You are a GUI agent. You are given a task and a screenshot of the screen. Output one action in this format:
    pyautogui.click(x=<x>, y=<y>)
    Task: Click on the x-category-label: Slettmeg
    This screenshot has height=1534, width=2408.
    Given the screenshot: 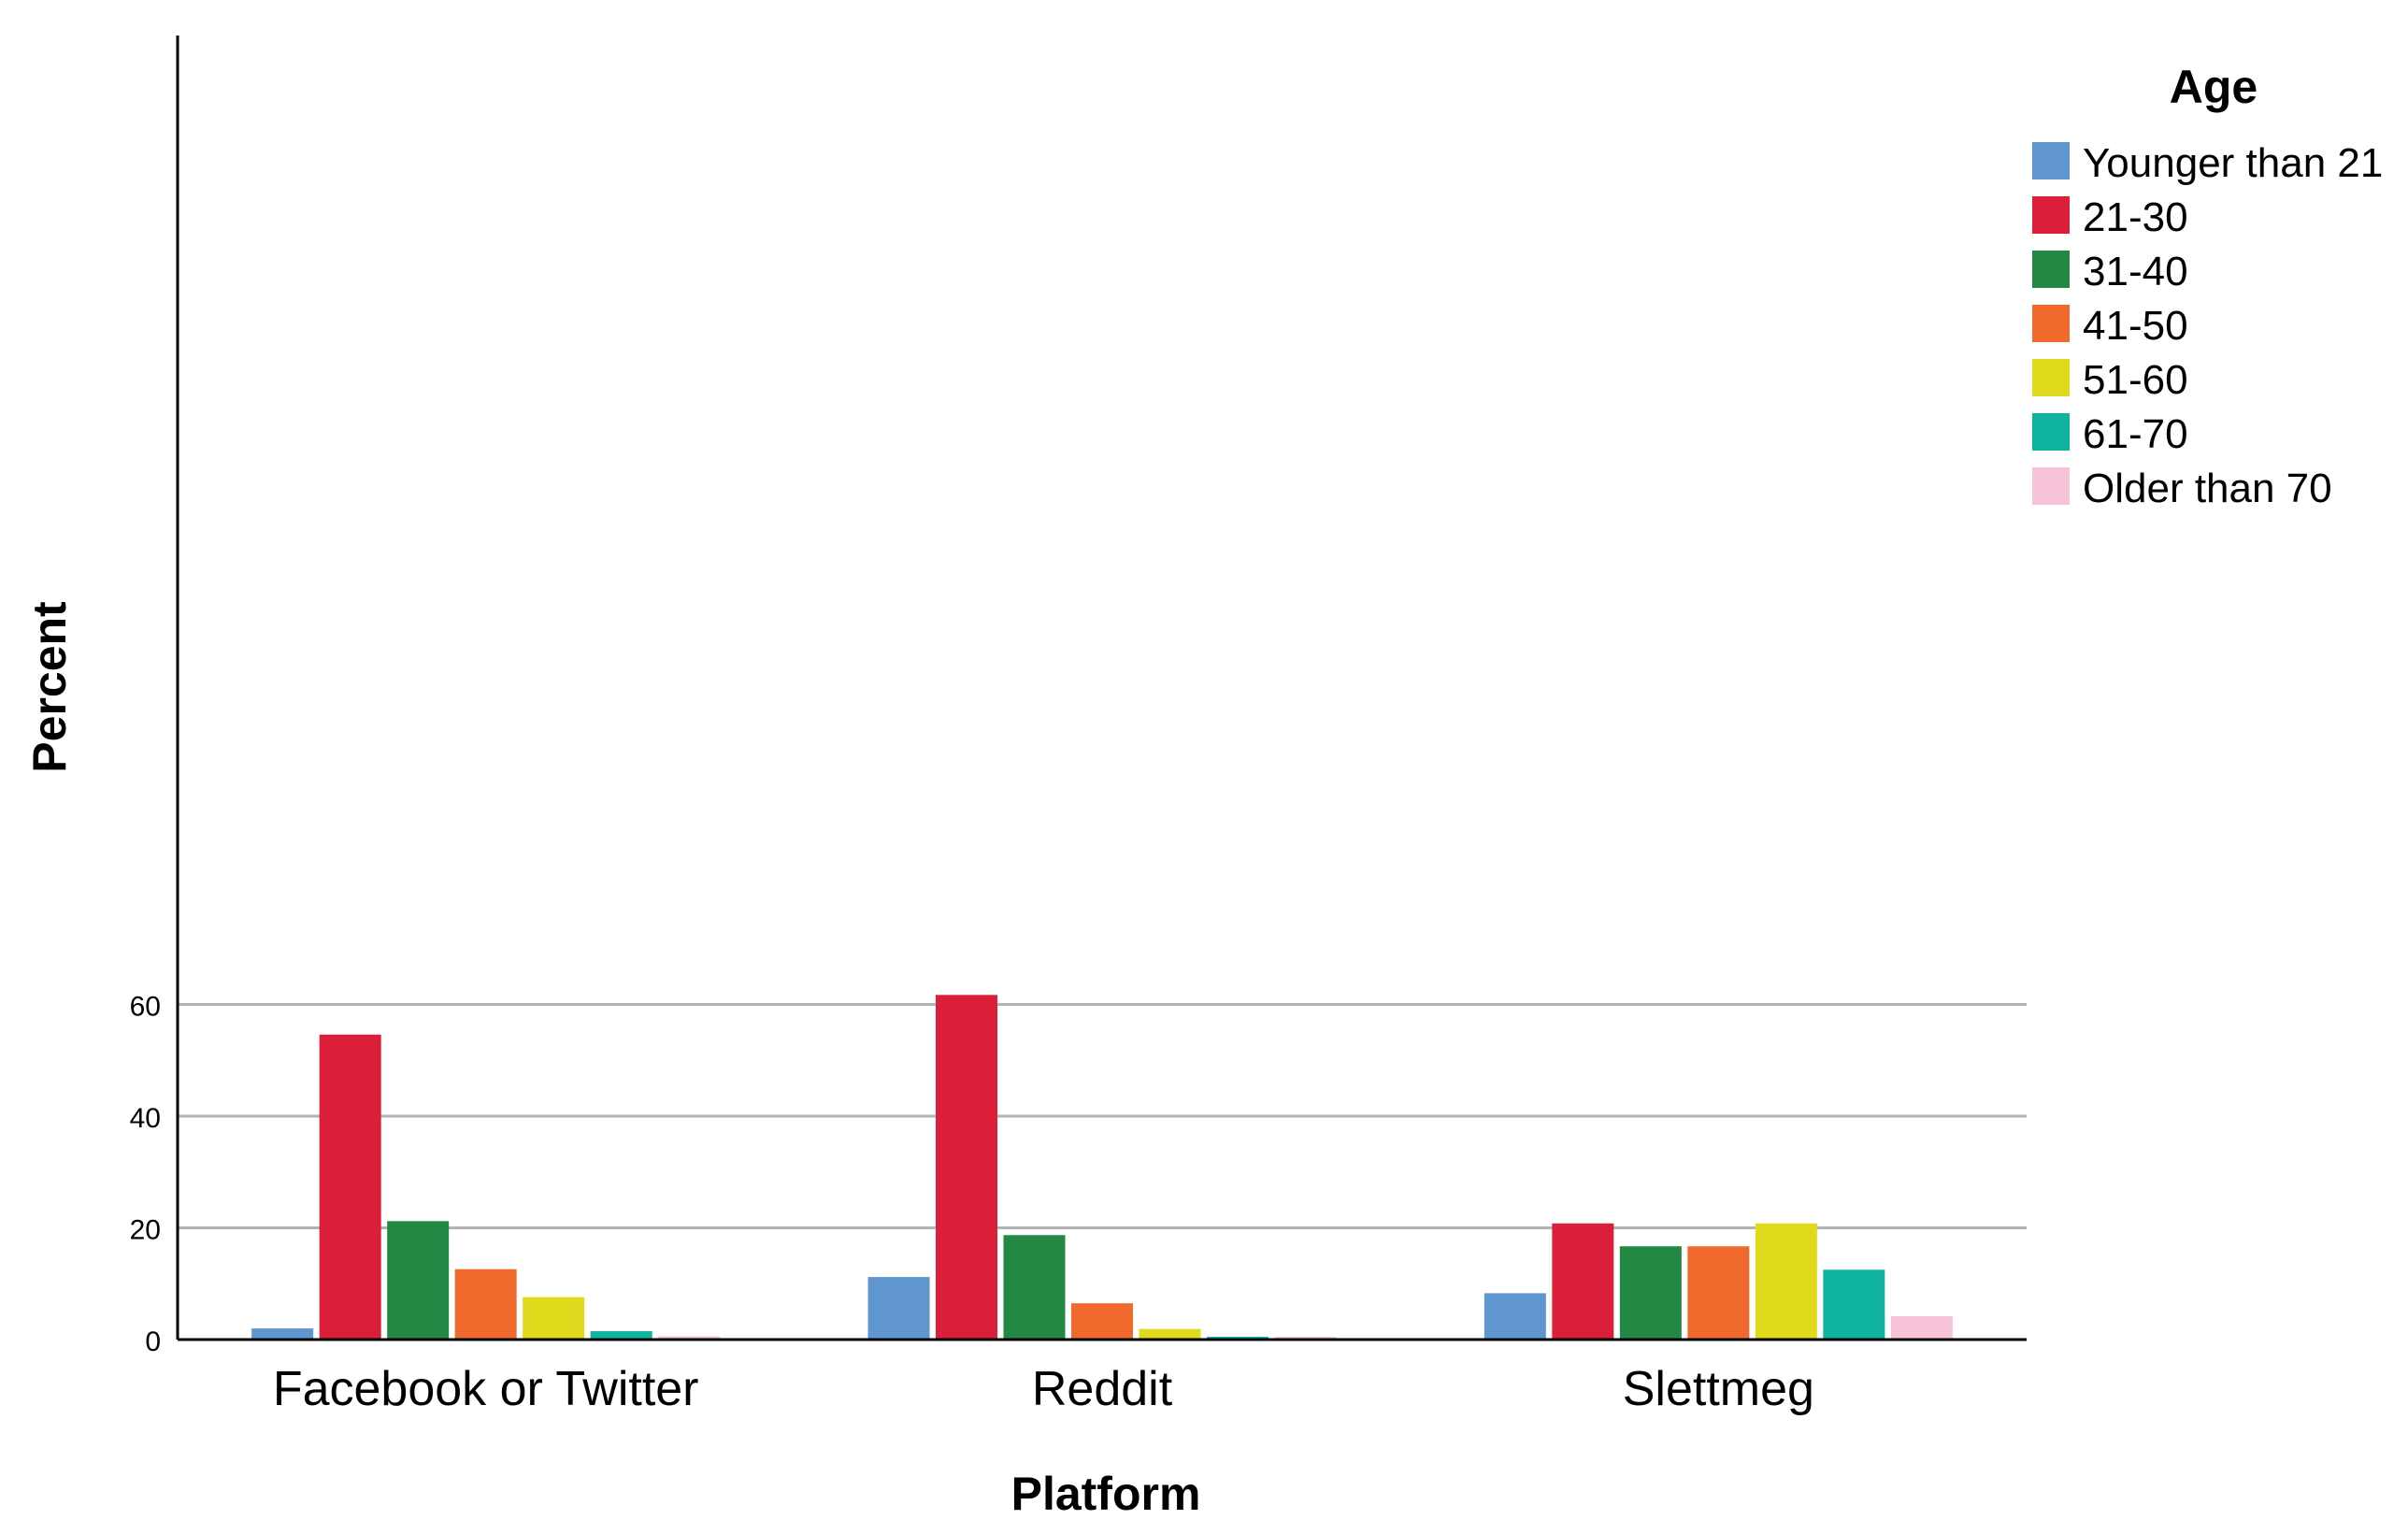 What is the action you would take?
    pyautogui.click(x=1718, y=1389)
    